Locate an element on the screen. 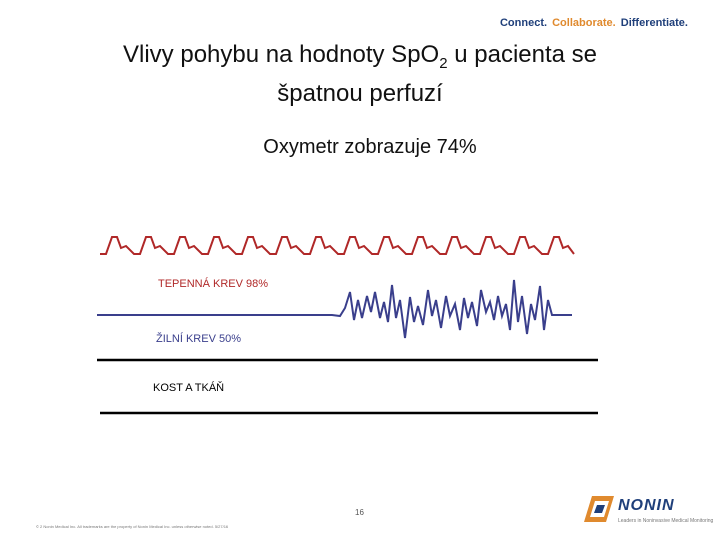 Image resolution: width=720 pixels, height=540 pixels. venous-blood-label: ŽILNÍ KREV 50% is located at coordinates (198, 339).